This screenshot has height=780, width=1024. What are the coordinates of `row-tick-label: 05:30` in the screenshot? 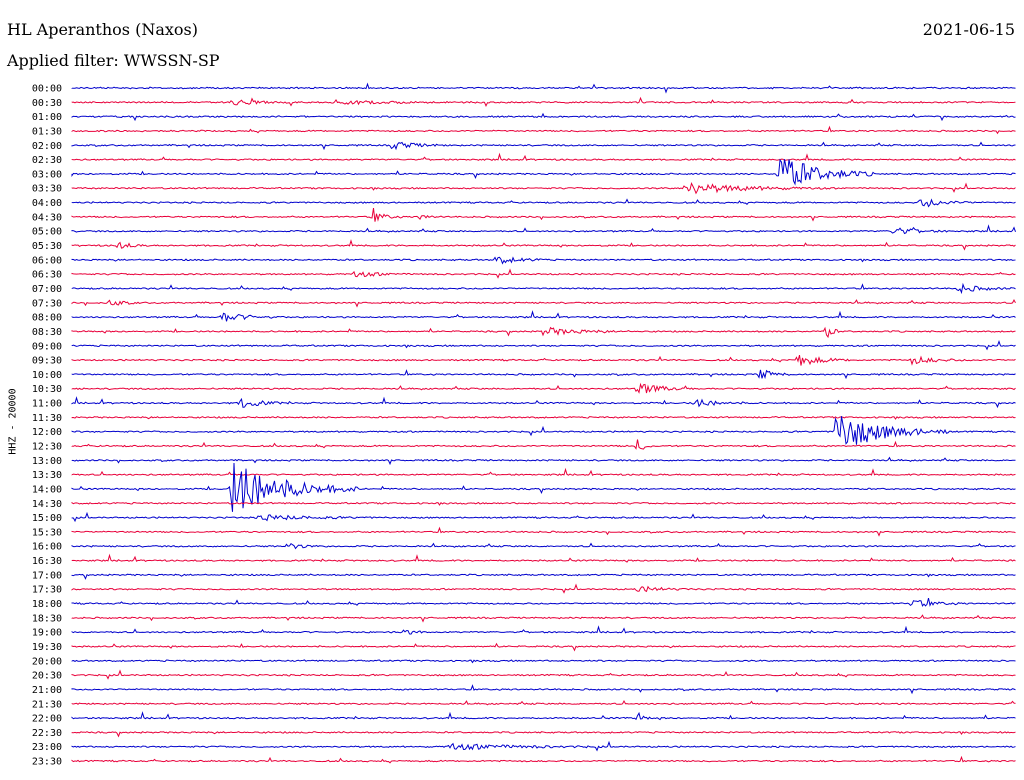 It's located at (47, 246).